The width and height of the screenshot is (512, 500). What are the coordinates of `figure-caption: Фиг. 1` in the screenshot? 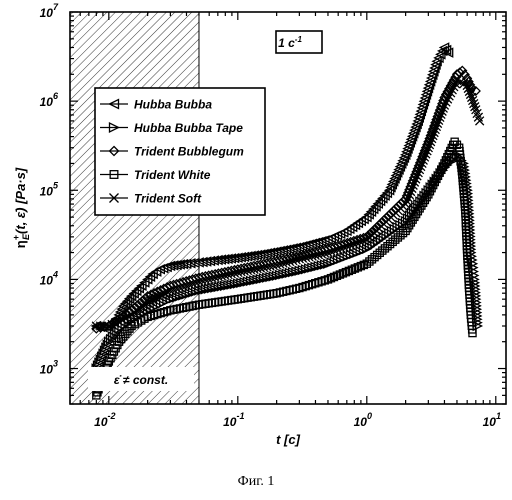 It's located at (256, 482).